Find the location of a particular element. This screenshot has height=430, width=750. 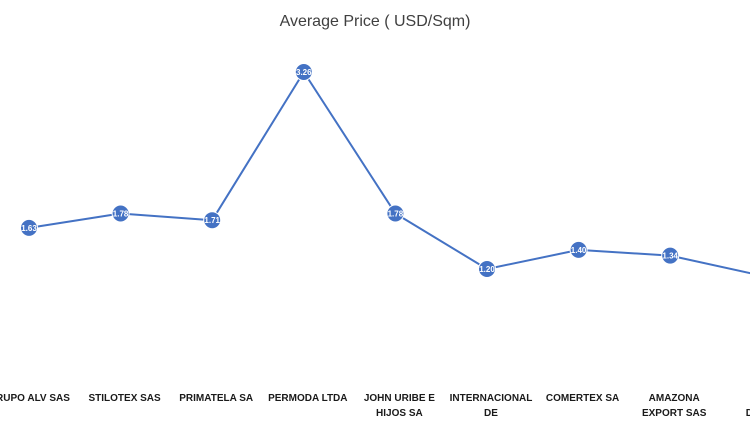

data-label: 1.71 is located at coordinates (212, 220).